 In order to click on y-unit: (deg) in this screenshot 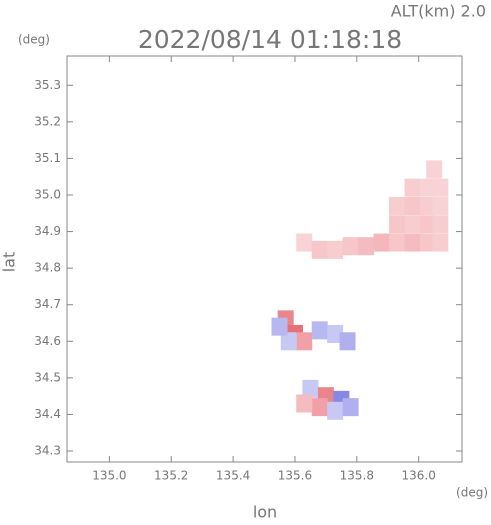, I will do `click(34, 40)`.